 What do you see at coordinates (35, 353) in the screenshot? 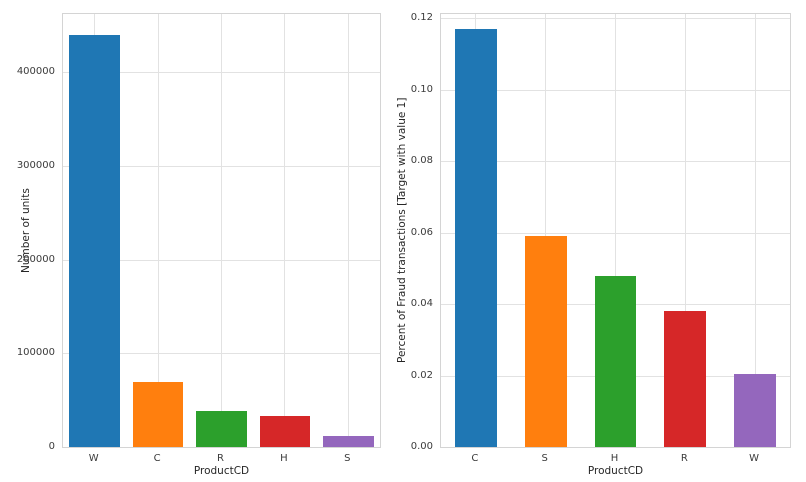
I see `y-tick-label: 100000` at bounding box center [35, 353].